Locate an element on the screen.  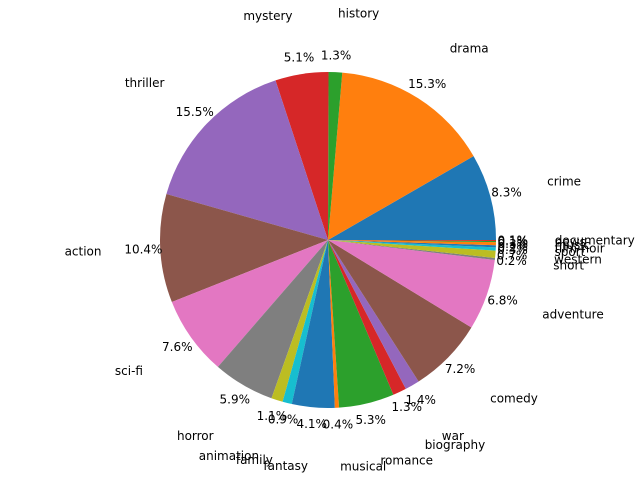
category-label-animation: animation is located at coordinates (229, 456).